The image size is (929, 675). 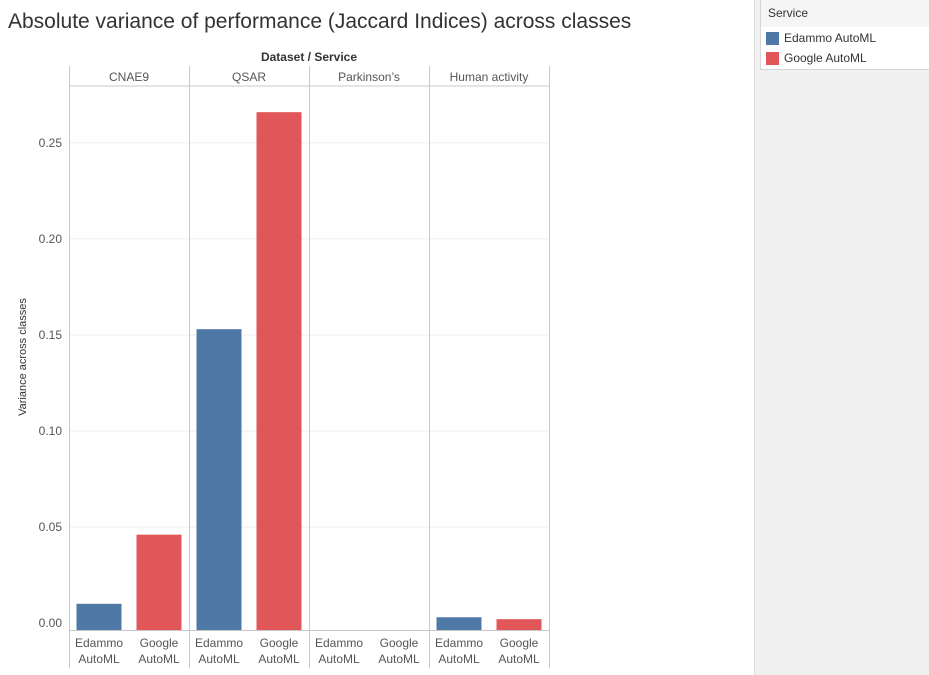 I want to click on legend: Service Edammo AutoML Google AutoML, so click(x=844, y=35).